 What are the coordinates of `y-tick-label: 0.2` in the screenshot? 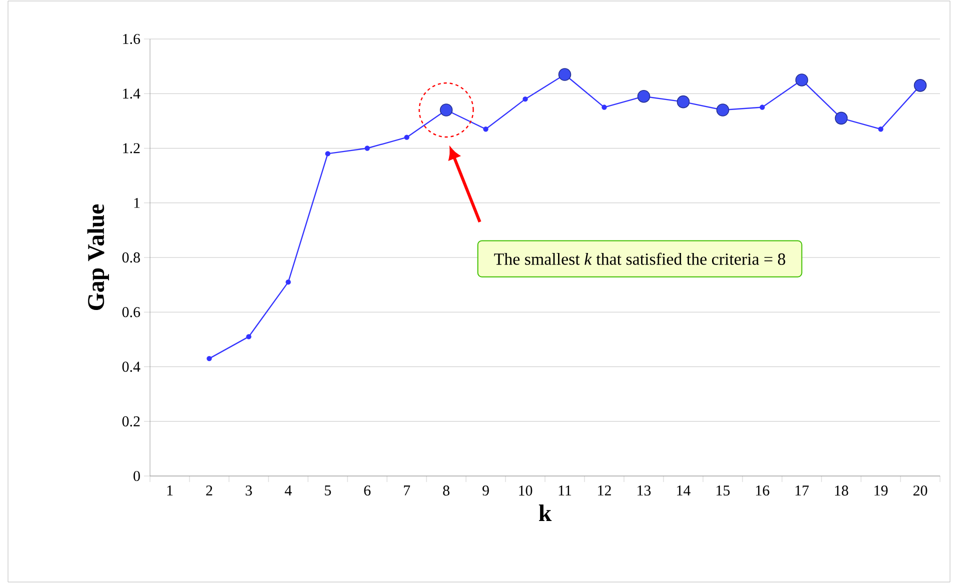 It's located at (131, 421).